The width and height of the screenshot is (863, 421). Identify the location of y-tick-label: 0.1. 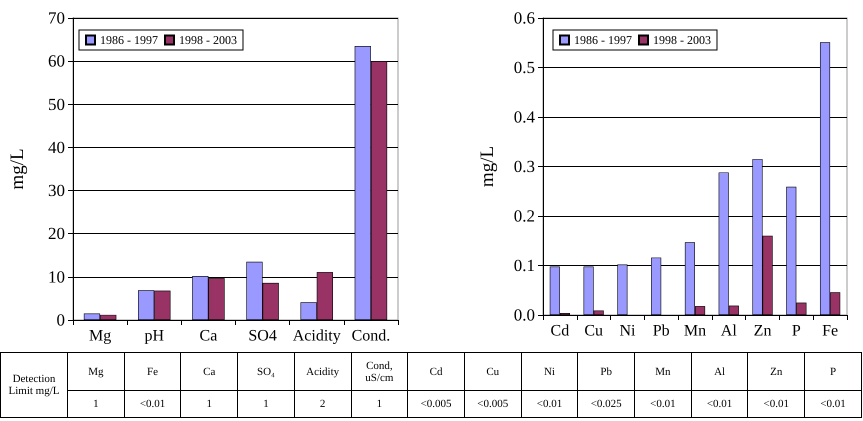
(524, 265).